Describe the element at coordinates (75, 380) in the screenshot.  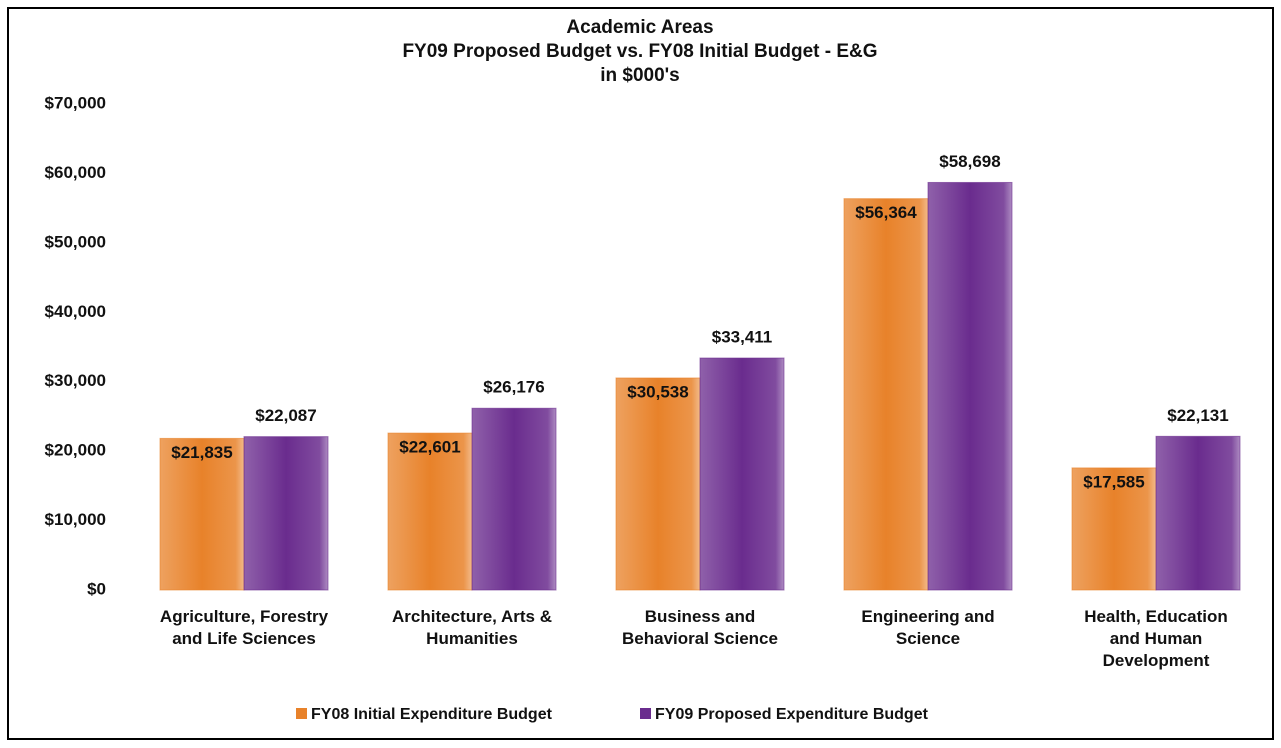
I see `y-tick-label: $30,000` at that location.